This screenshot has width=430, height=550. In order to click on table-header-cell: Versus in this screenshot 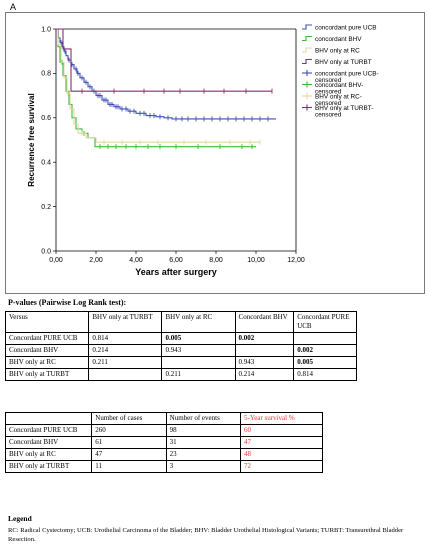, I will do `click(47, 322)`.